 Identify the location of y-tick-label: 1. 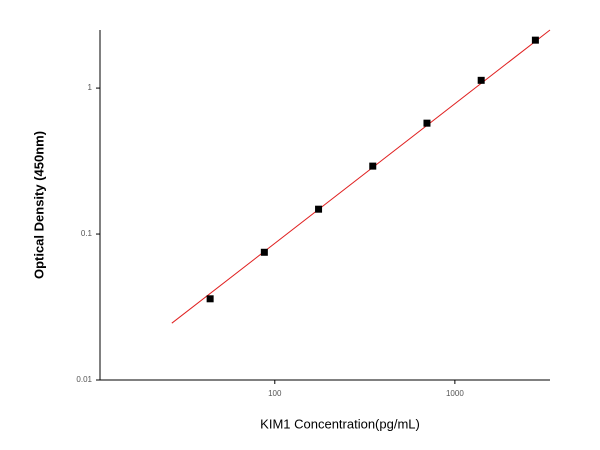
(90, 87).